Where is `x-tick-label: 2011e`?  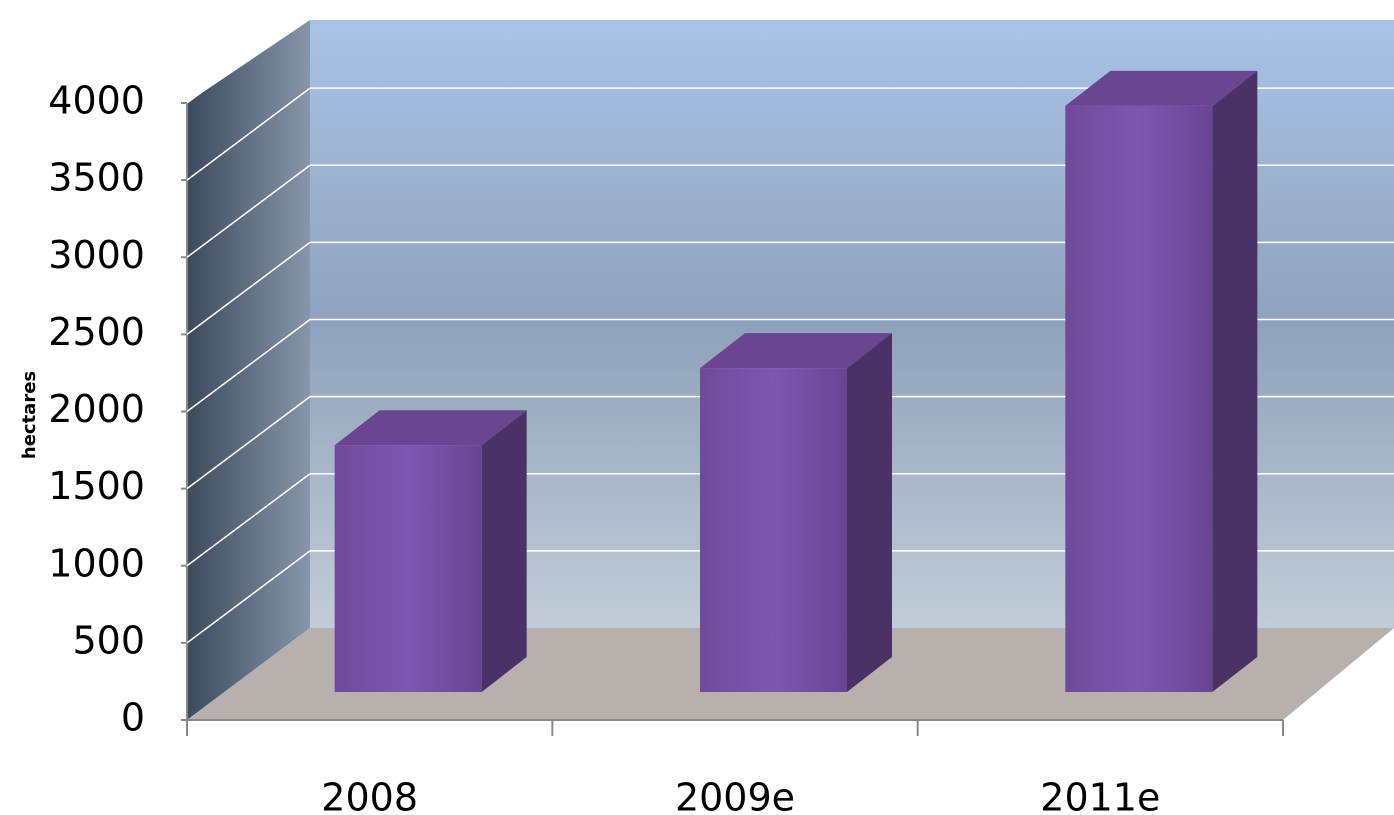 x-tick-label: 2011e is located at coordinates (1100, 795).